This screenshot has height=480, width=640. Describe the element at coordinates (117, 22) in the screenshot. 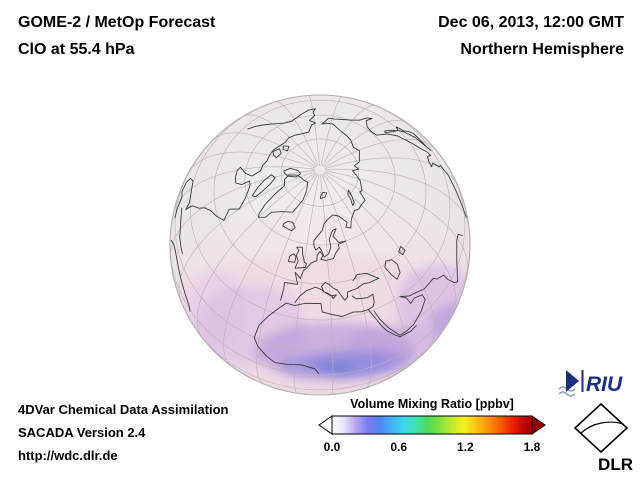

I see `product-title: GOME-2 / MetOp Forecast` at that location.